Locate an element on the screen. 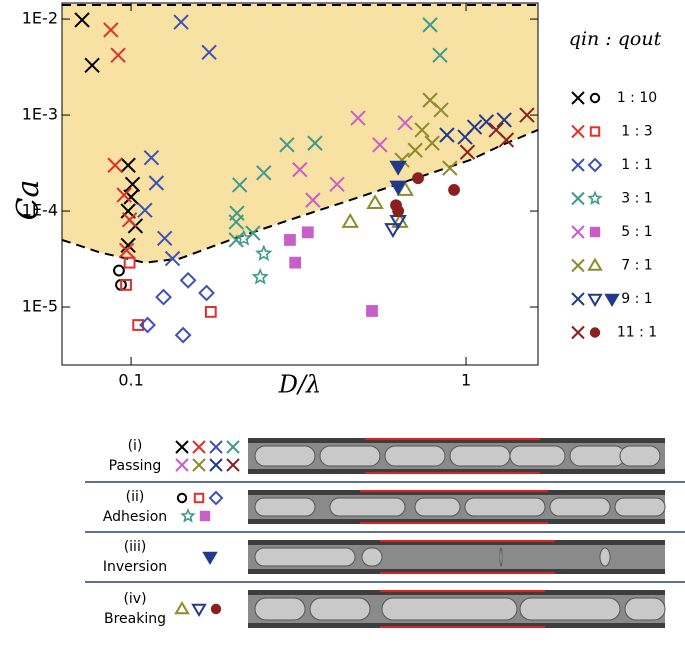 This screenshot has width=685, height=648. y-tick-label: 1E-4 is located at coordinates (40, 210).